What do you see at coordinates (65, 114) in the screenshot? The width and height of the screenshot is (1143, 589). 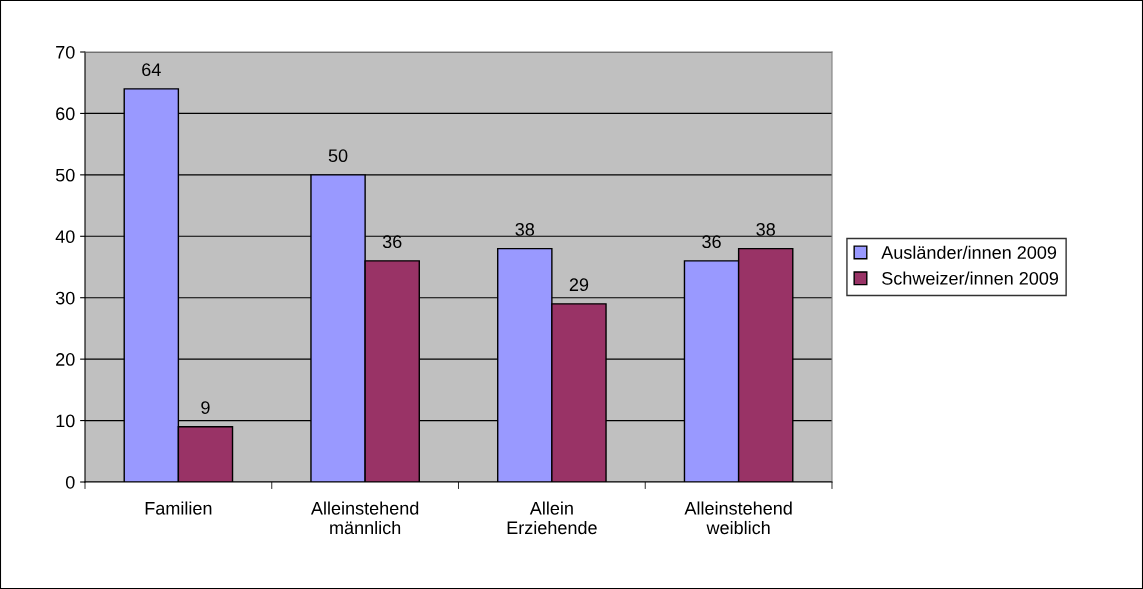 I see `y-tick-label: 60` at bounding box center [65, 114].